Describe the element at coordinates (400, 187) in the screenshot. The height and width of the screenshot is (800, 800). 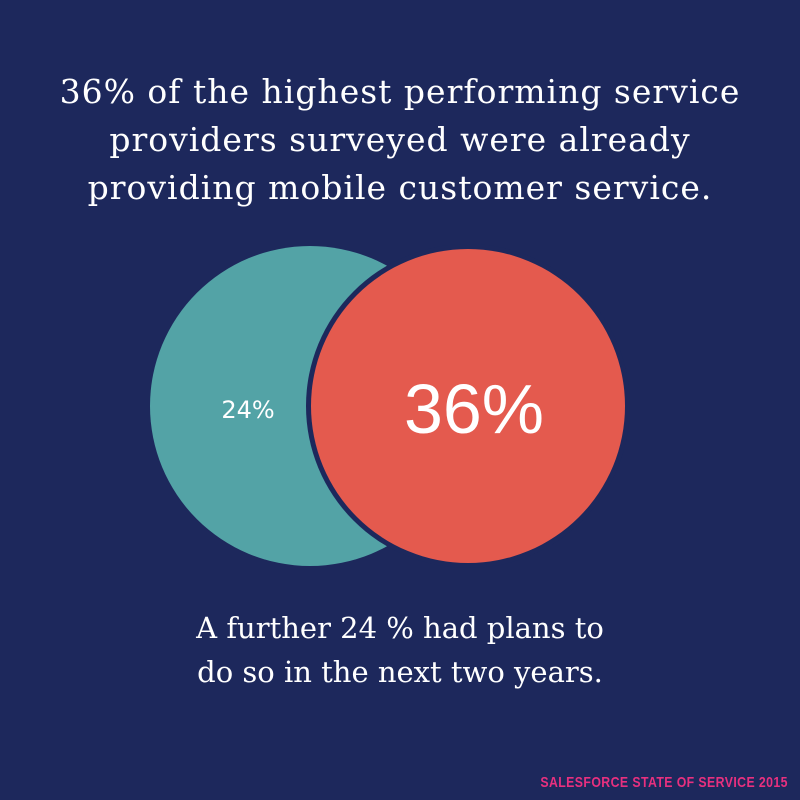
I see `headline-line-3: providing mobile customer service.` at that location.